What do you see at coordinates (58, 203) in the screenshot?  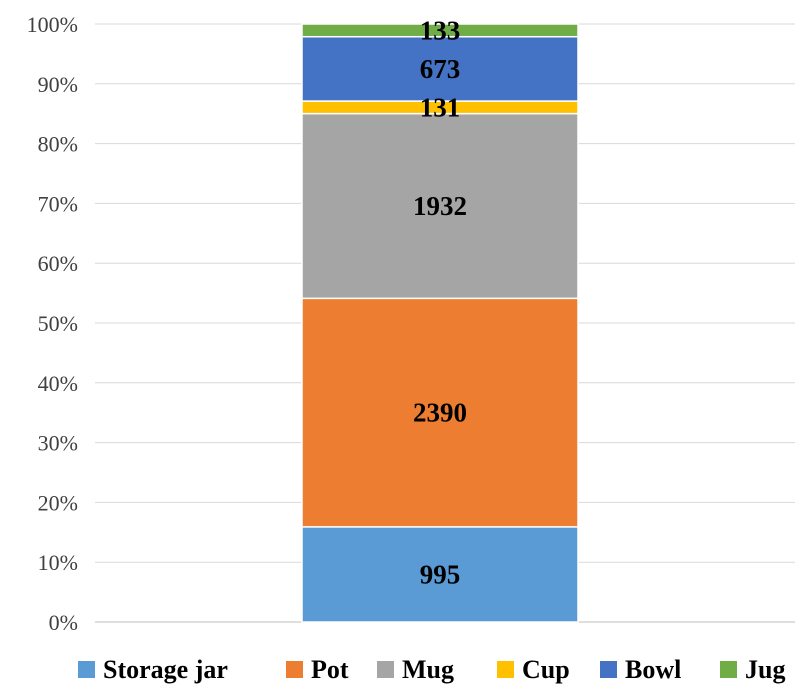 I see `y-tick-label: 70%` at bounding box center [58, 203].